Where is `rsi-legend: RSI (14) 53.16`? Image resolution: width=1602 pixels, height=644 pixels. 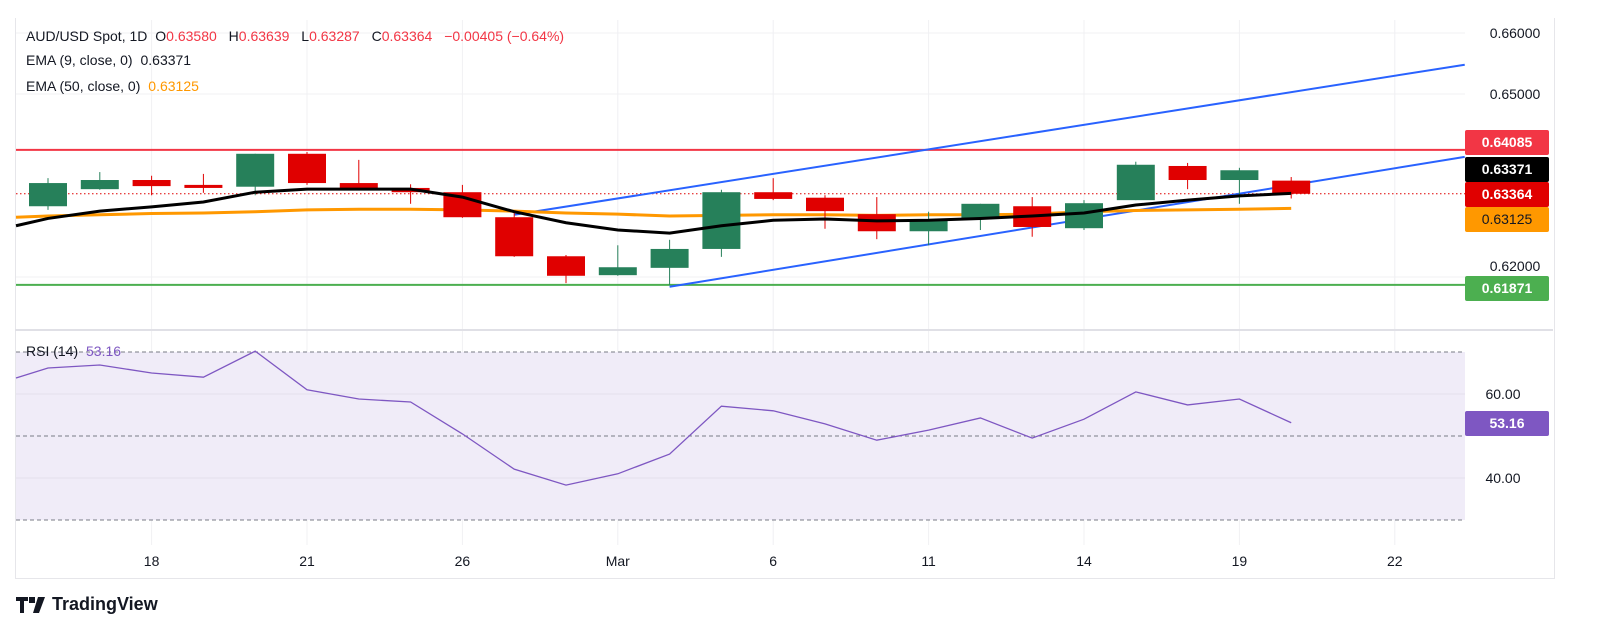 rsi-legend: RSI (14) 53.16 is located at coordinates (75, 351).